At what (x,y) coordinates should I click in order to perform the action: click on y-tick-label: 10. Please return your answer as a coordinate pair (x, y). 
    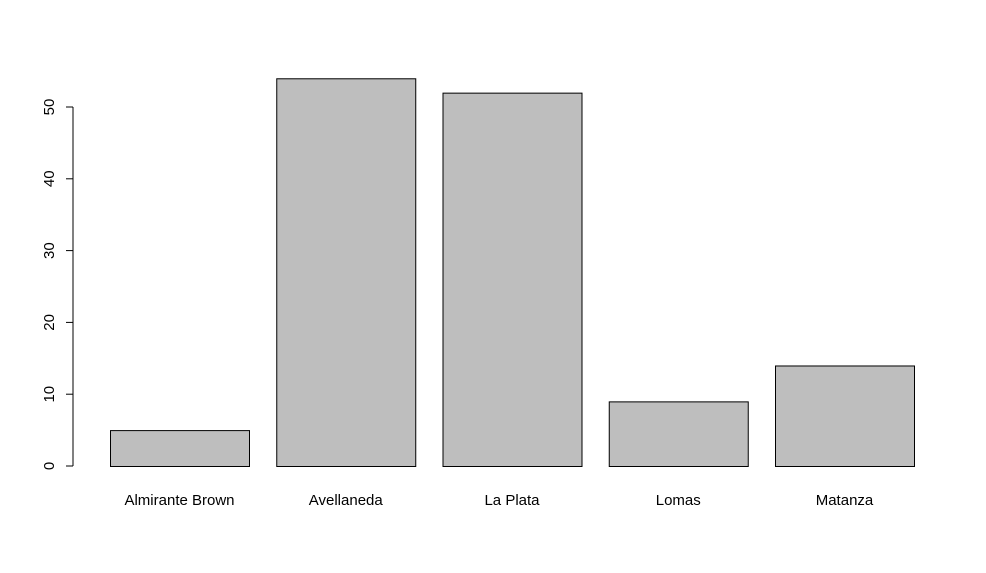
    Looking at the image, I should click on (49, 394).